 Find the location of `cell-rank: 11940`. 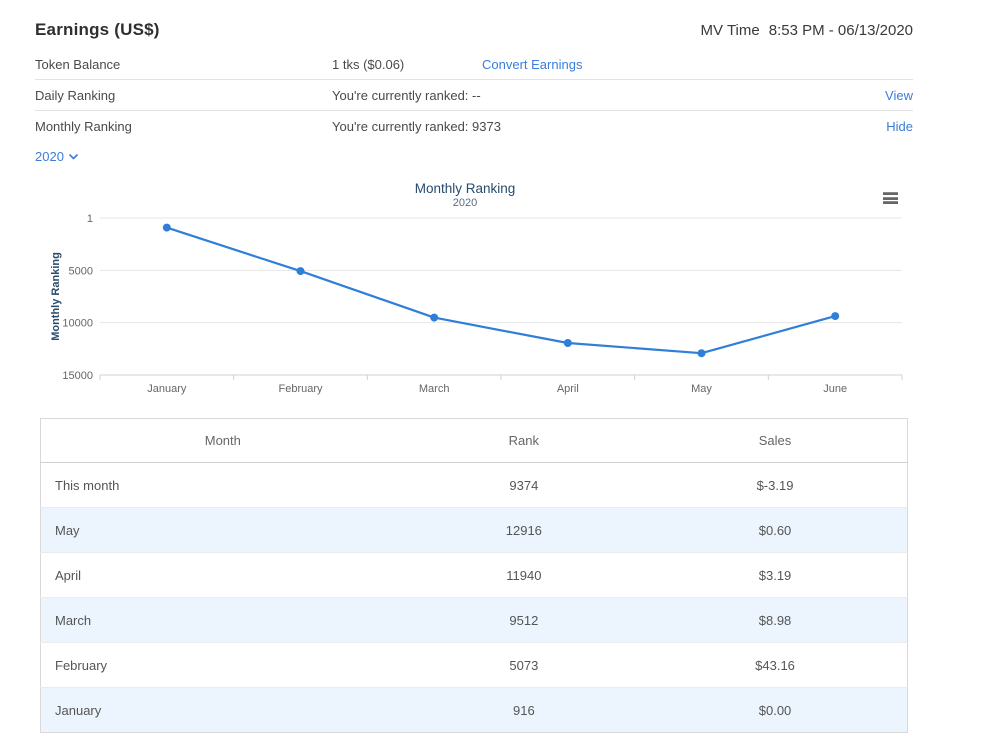

cell-rank: 11940 is located at coordinates (524, 575).